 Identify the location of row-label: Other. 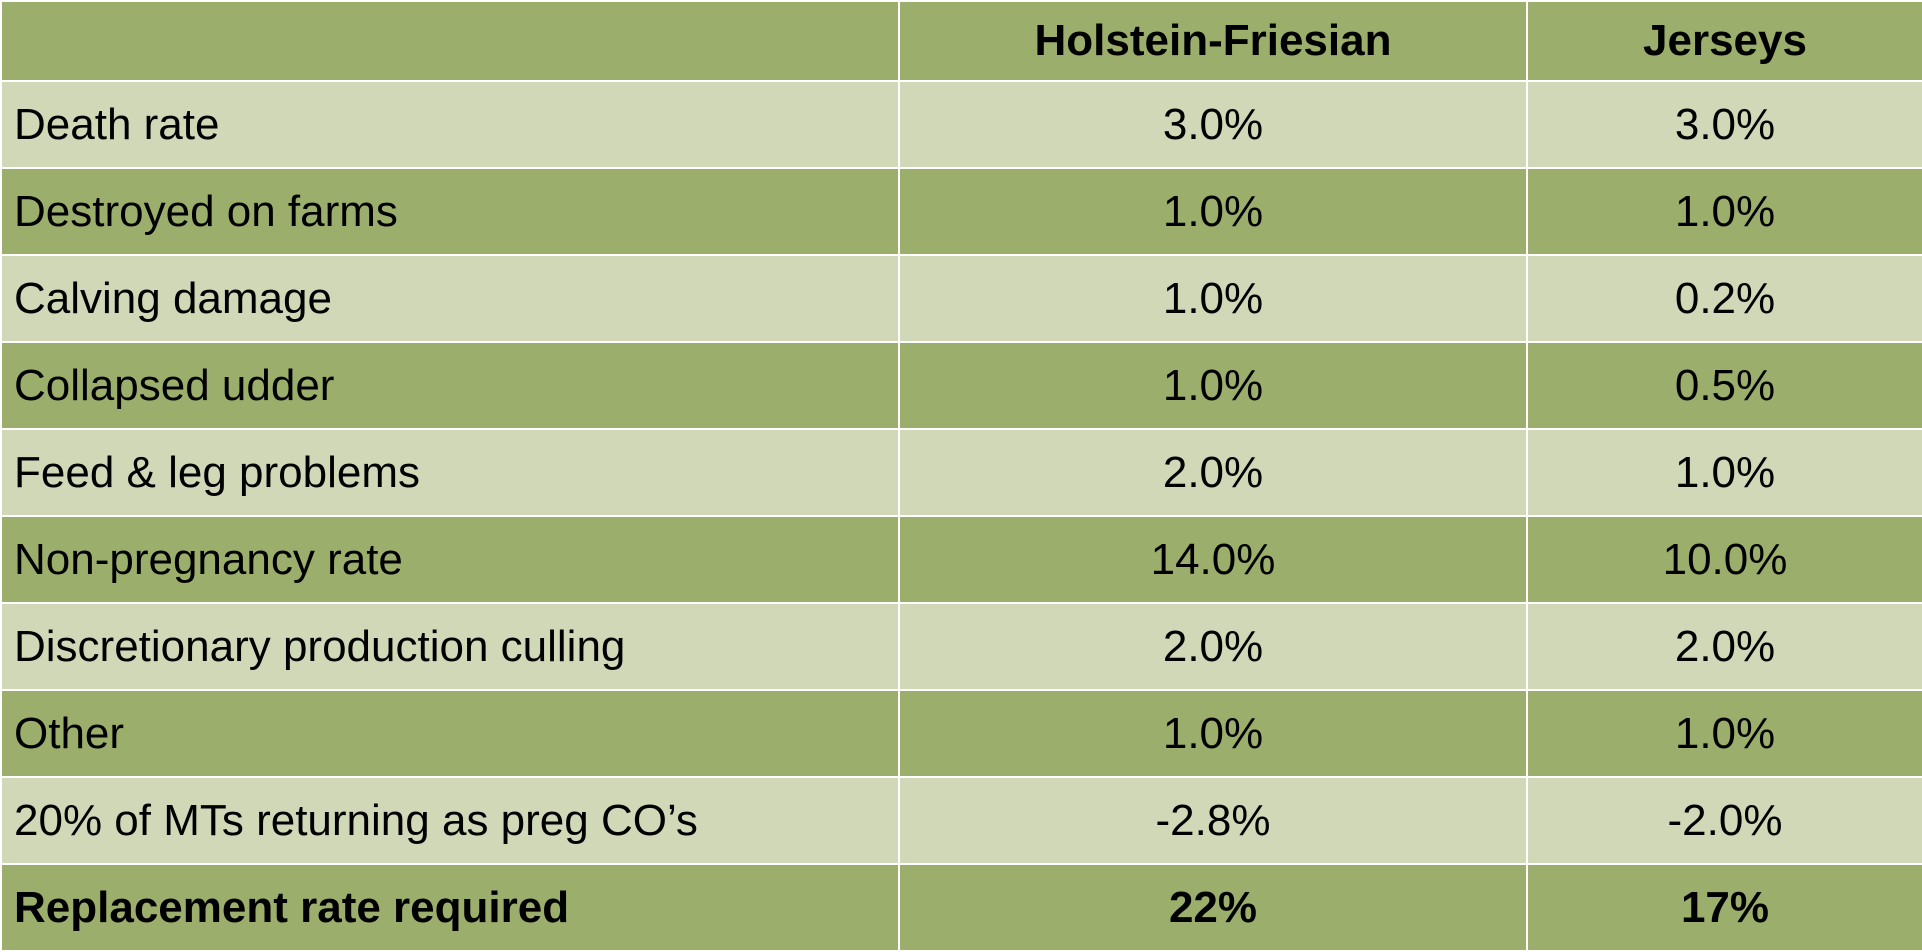
(450, 733).